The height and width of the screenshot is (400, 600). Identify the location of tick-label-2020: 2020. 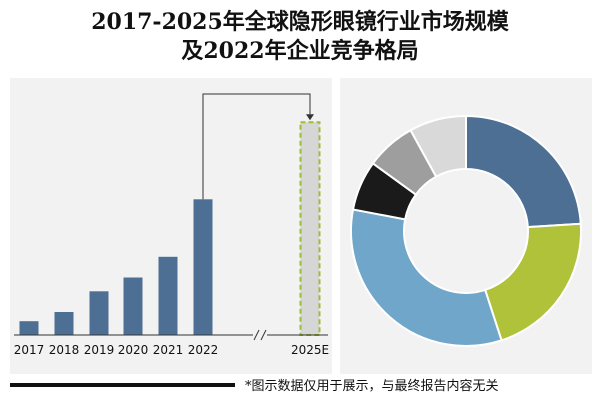
(133, 350).